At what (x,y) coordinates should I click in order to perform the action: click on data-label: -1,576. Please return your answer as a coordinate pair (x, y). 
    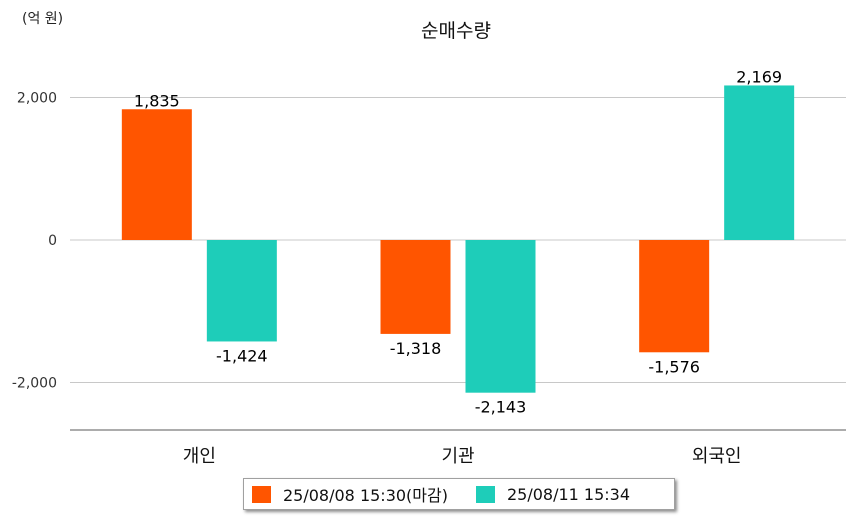
    Looking at the image, I should click on (674, 366).